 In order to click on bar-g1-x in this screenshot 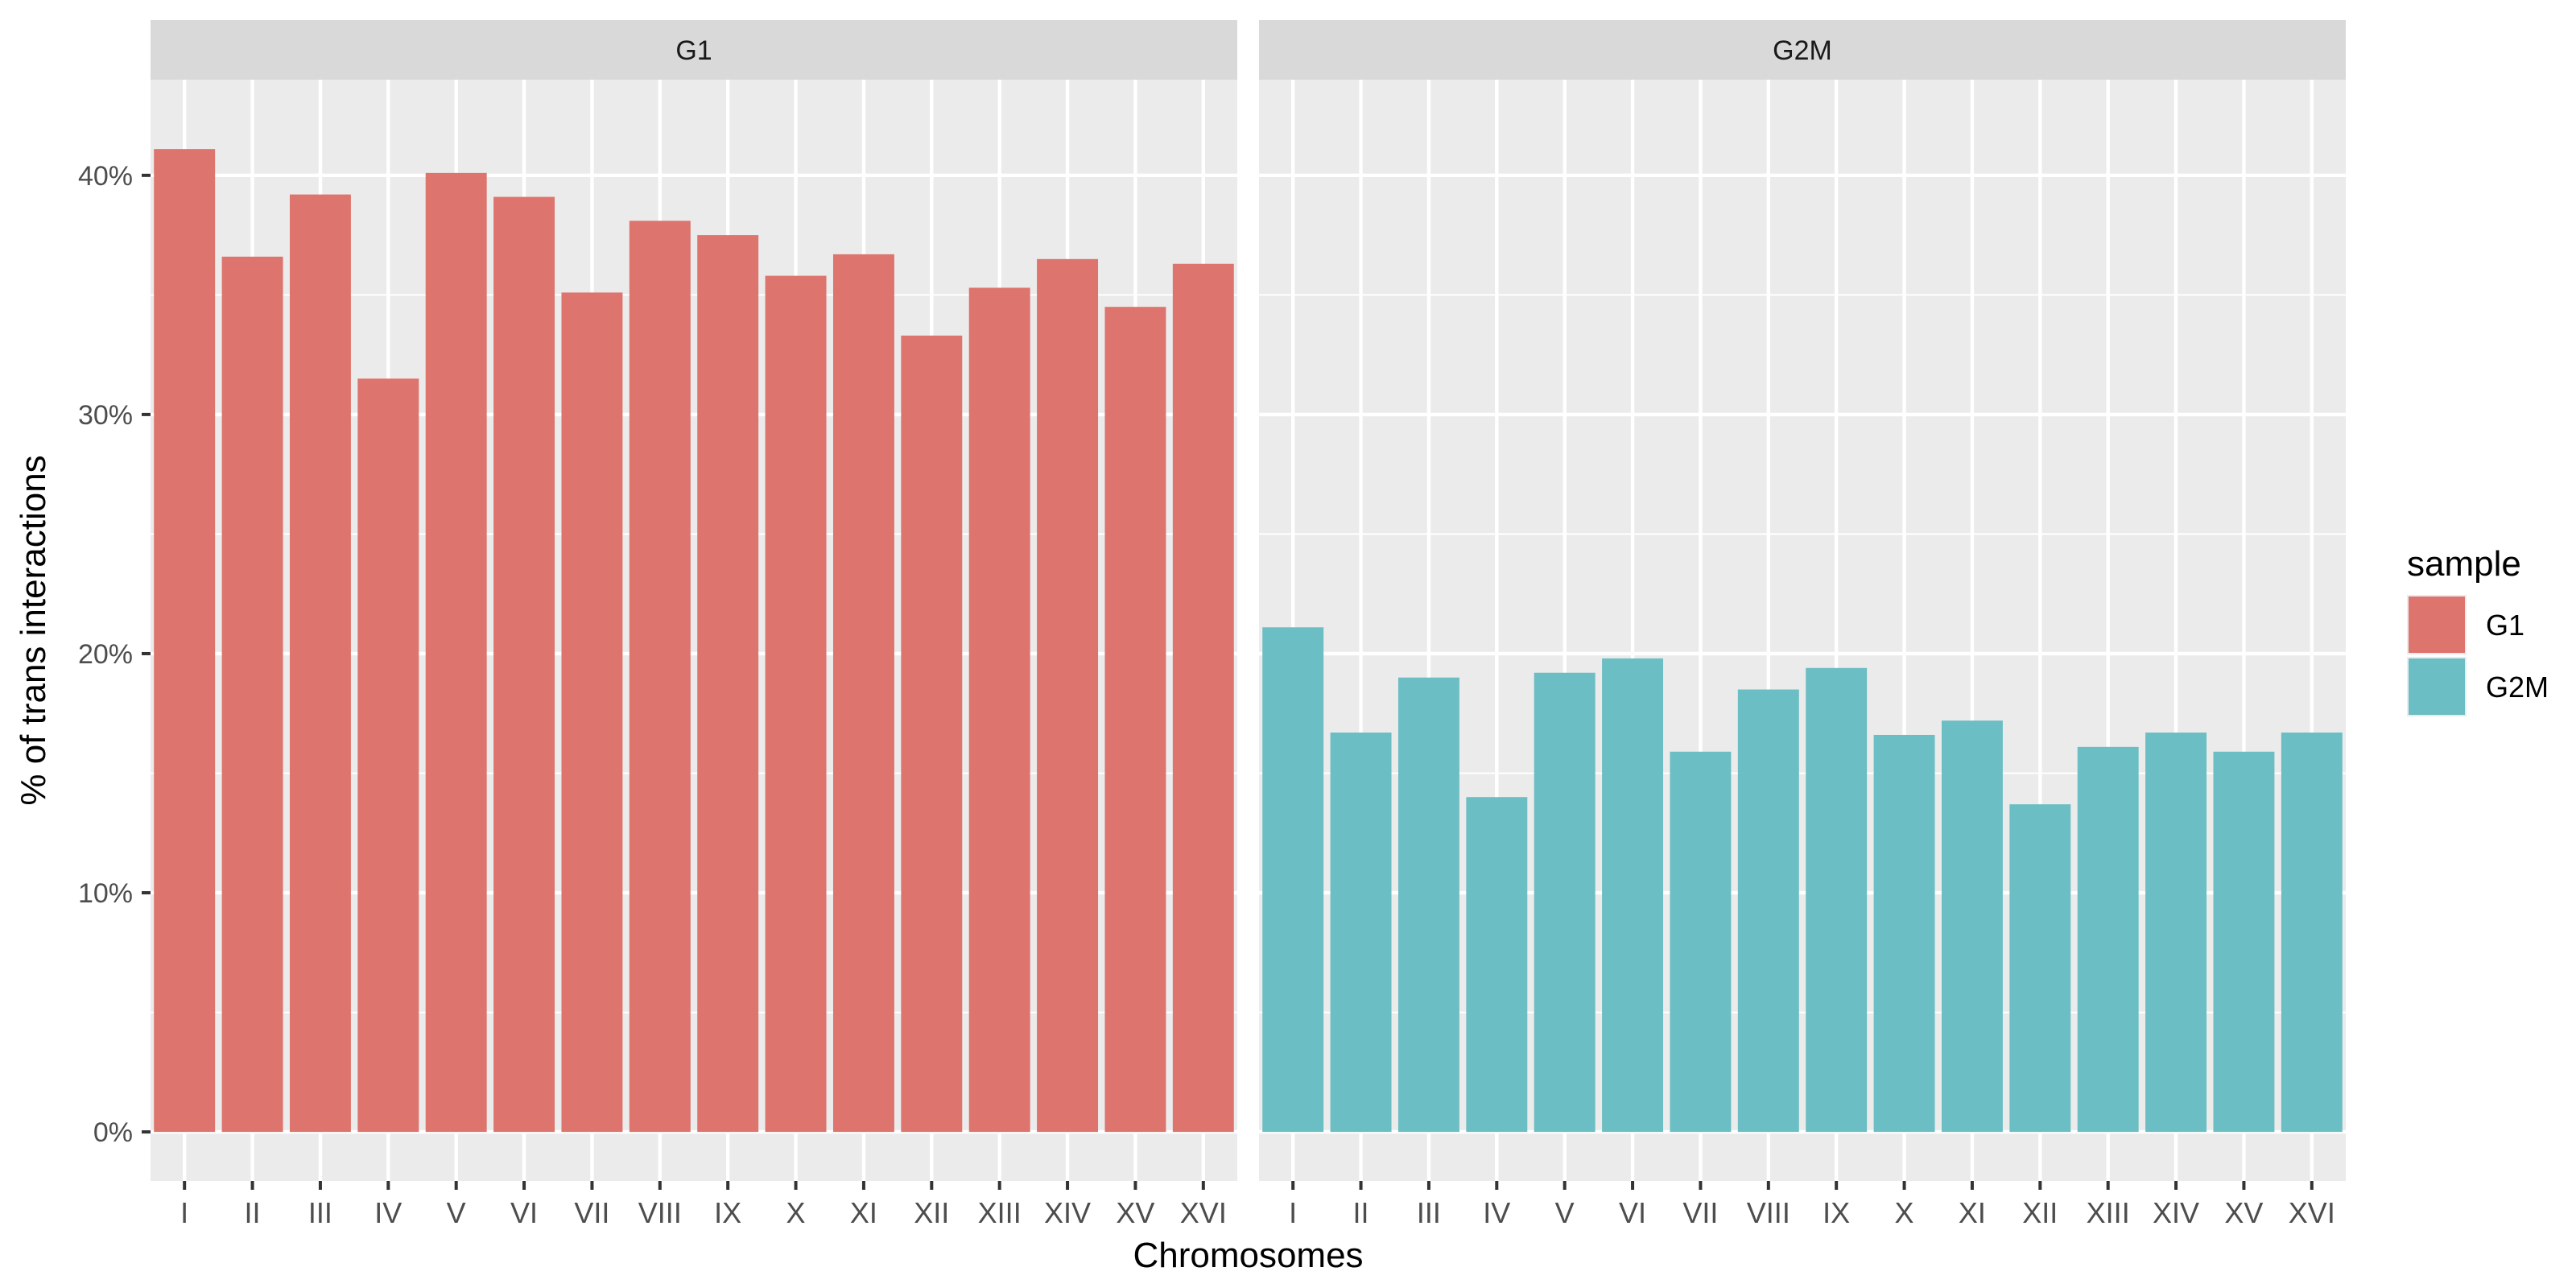, I will do `click(796, 704)`.